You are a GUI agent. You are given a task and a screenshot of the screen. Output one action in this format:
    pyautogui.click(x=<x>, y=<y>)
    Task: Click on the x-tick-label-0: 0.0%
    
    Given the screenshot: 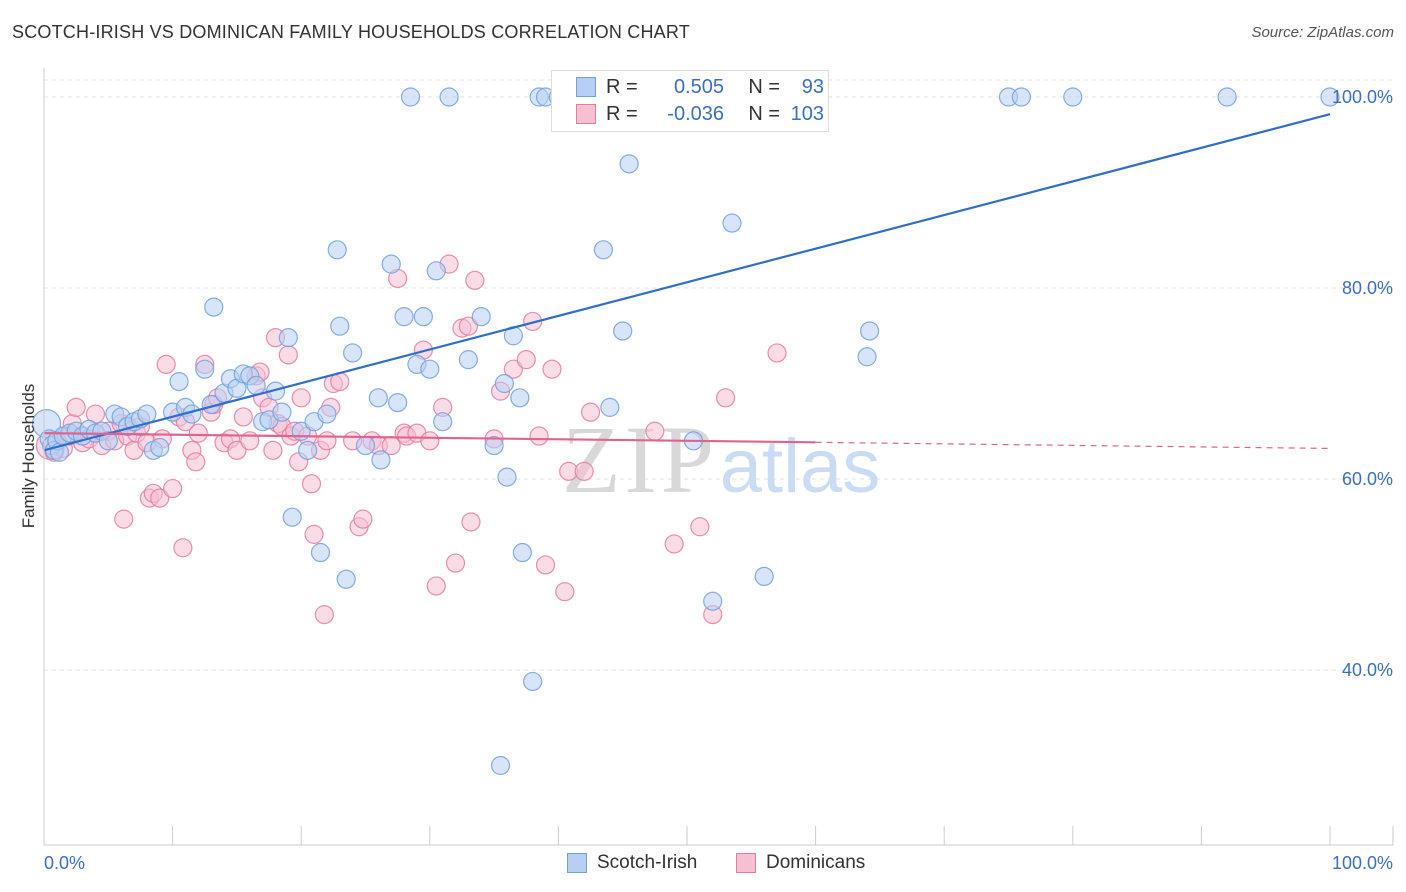 What is the action you would take?
    pyautogui.click(x=64, y=863)
    